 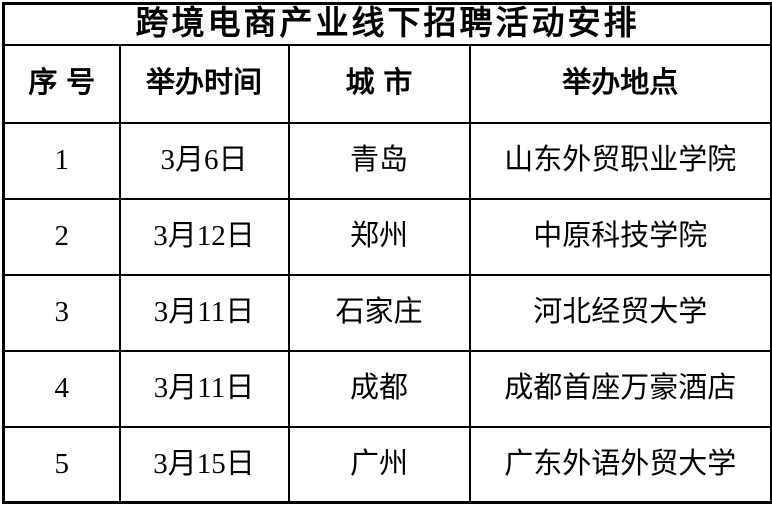 I want to click on cell-city: 广州, so click(x=379, y=464).